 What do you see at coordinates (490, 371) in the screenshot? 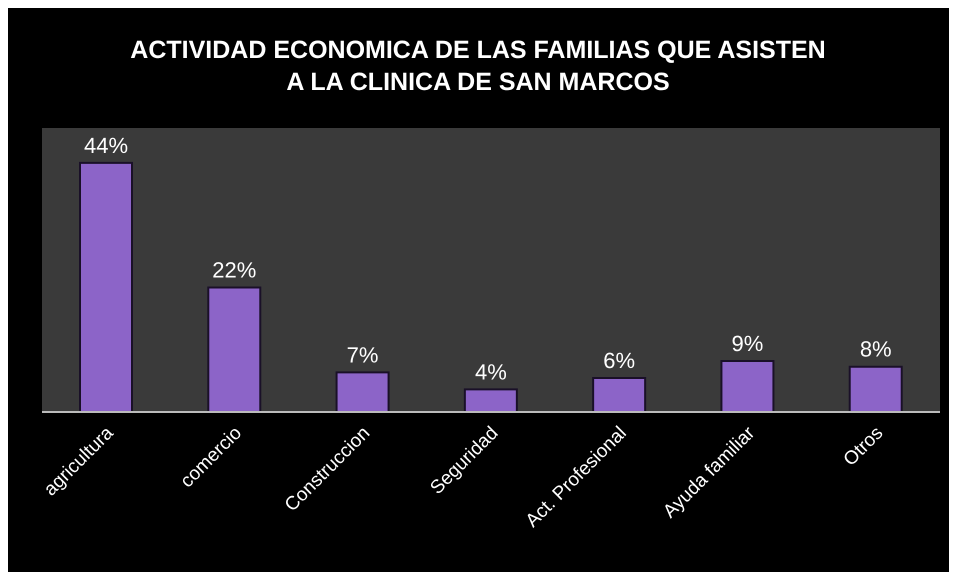
I see `data-label: 4%` at bounding box center [490, 371].